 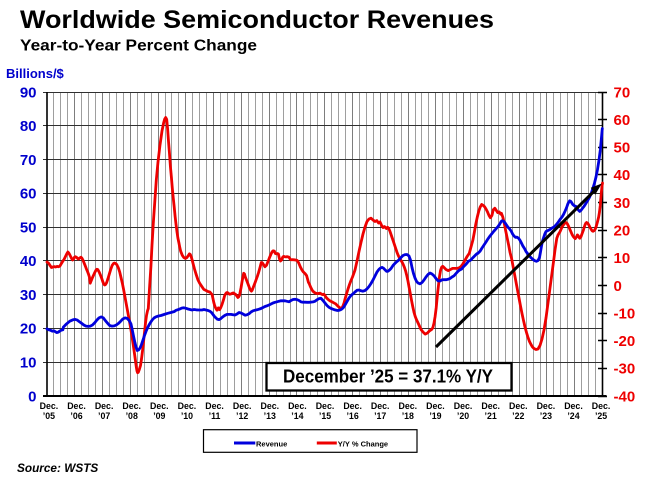 What do you see at coordinates (257, 20) in the screenshot?
I see `svg-text:Worldwide Semiconductor Revenu: Worldwide Semiconductor Revenues` at bounding box center [257, 20].